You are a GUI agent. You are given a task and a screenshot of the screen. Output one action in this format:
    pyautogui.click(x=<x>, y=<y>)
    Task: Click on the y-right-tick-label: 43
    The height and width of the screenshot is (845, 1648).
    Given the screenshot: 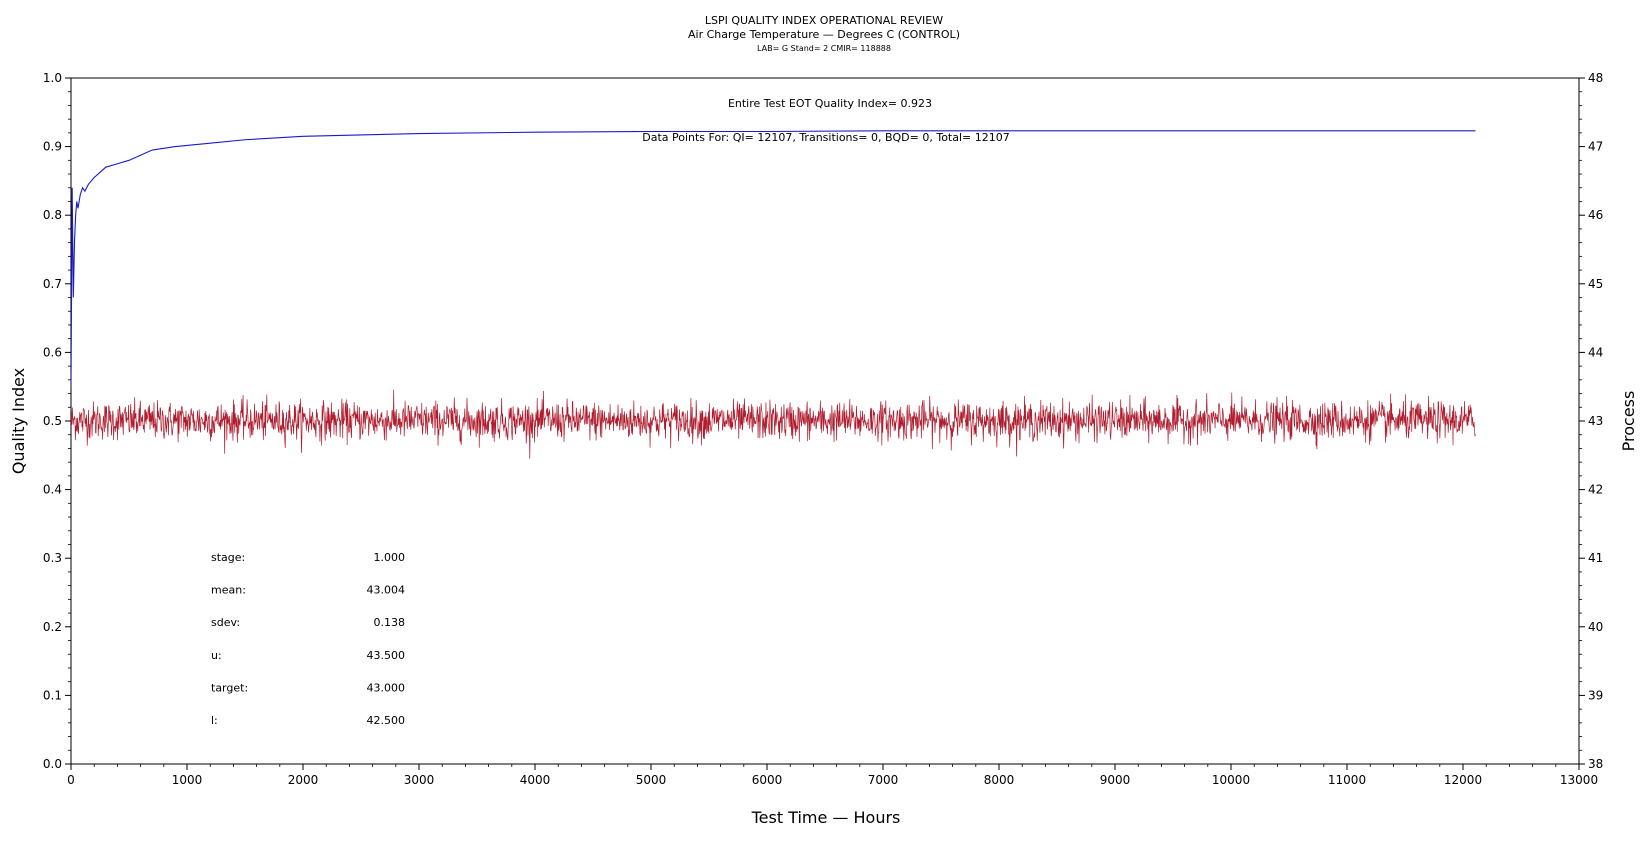 What is the action you would take?
    pyautogui.click(x=1595, y=421)
    